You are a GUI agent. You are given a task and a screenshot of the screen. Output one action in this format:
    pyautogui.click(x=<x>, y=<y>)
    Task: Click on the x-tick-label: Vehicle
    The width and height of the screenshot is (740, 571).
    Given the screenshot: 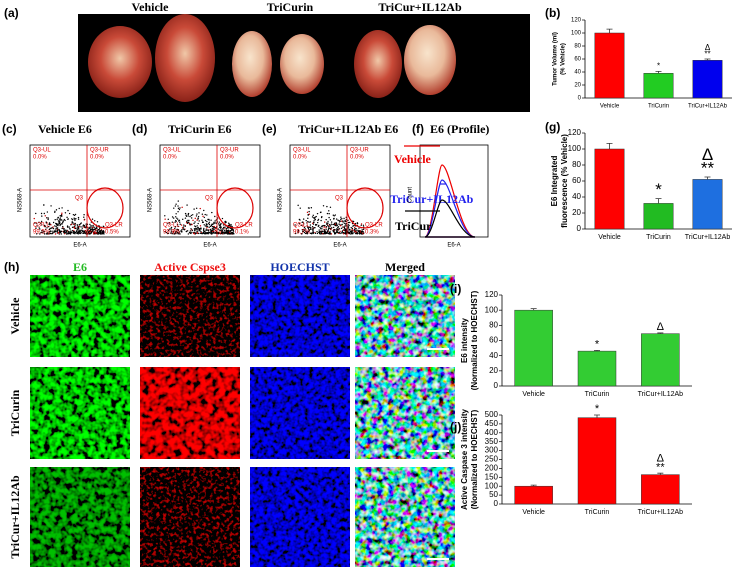 What is the action you would take?
    pyautogui.click(x=610, y=107)
    